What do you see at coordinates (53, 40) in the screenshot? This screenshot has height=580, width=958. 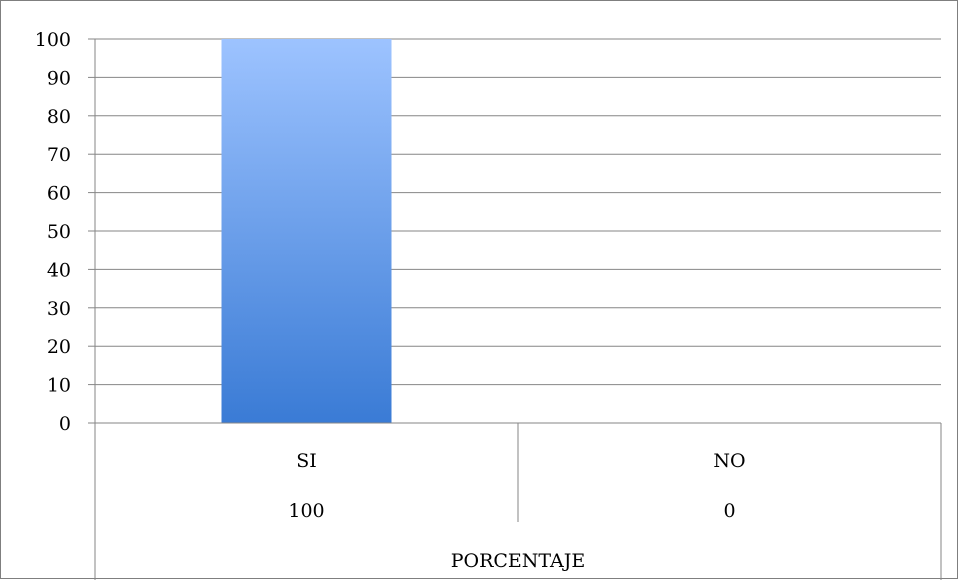 I see `y-tick-label: 100` at bounding box center [53, 40].